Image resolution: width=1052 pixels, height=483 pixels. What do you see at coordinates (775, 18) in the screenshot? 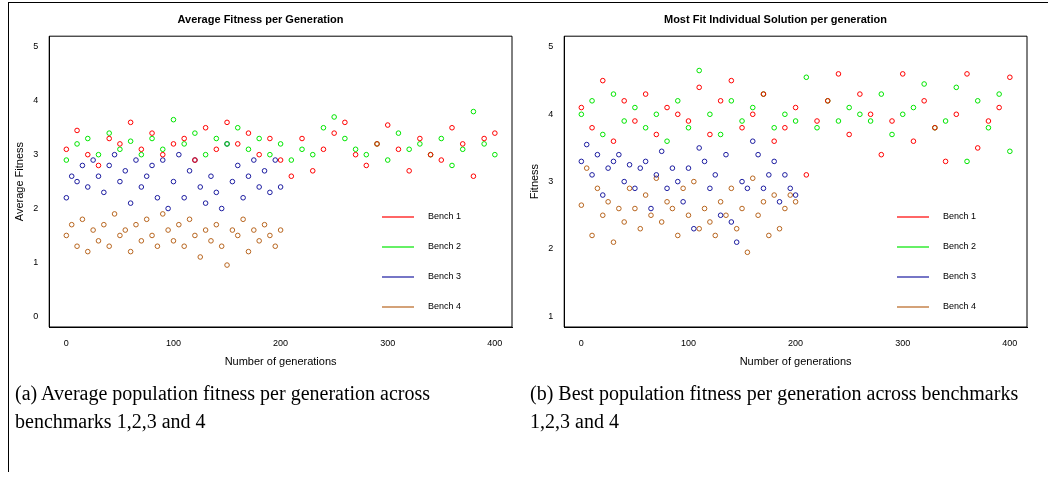
I see `chart-title: Most Fit Individual Solution per generation` at bounding box center [775, 18].